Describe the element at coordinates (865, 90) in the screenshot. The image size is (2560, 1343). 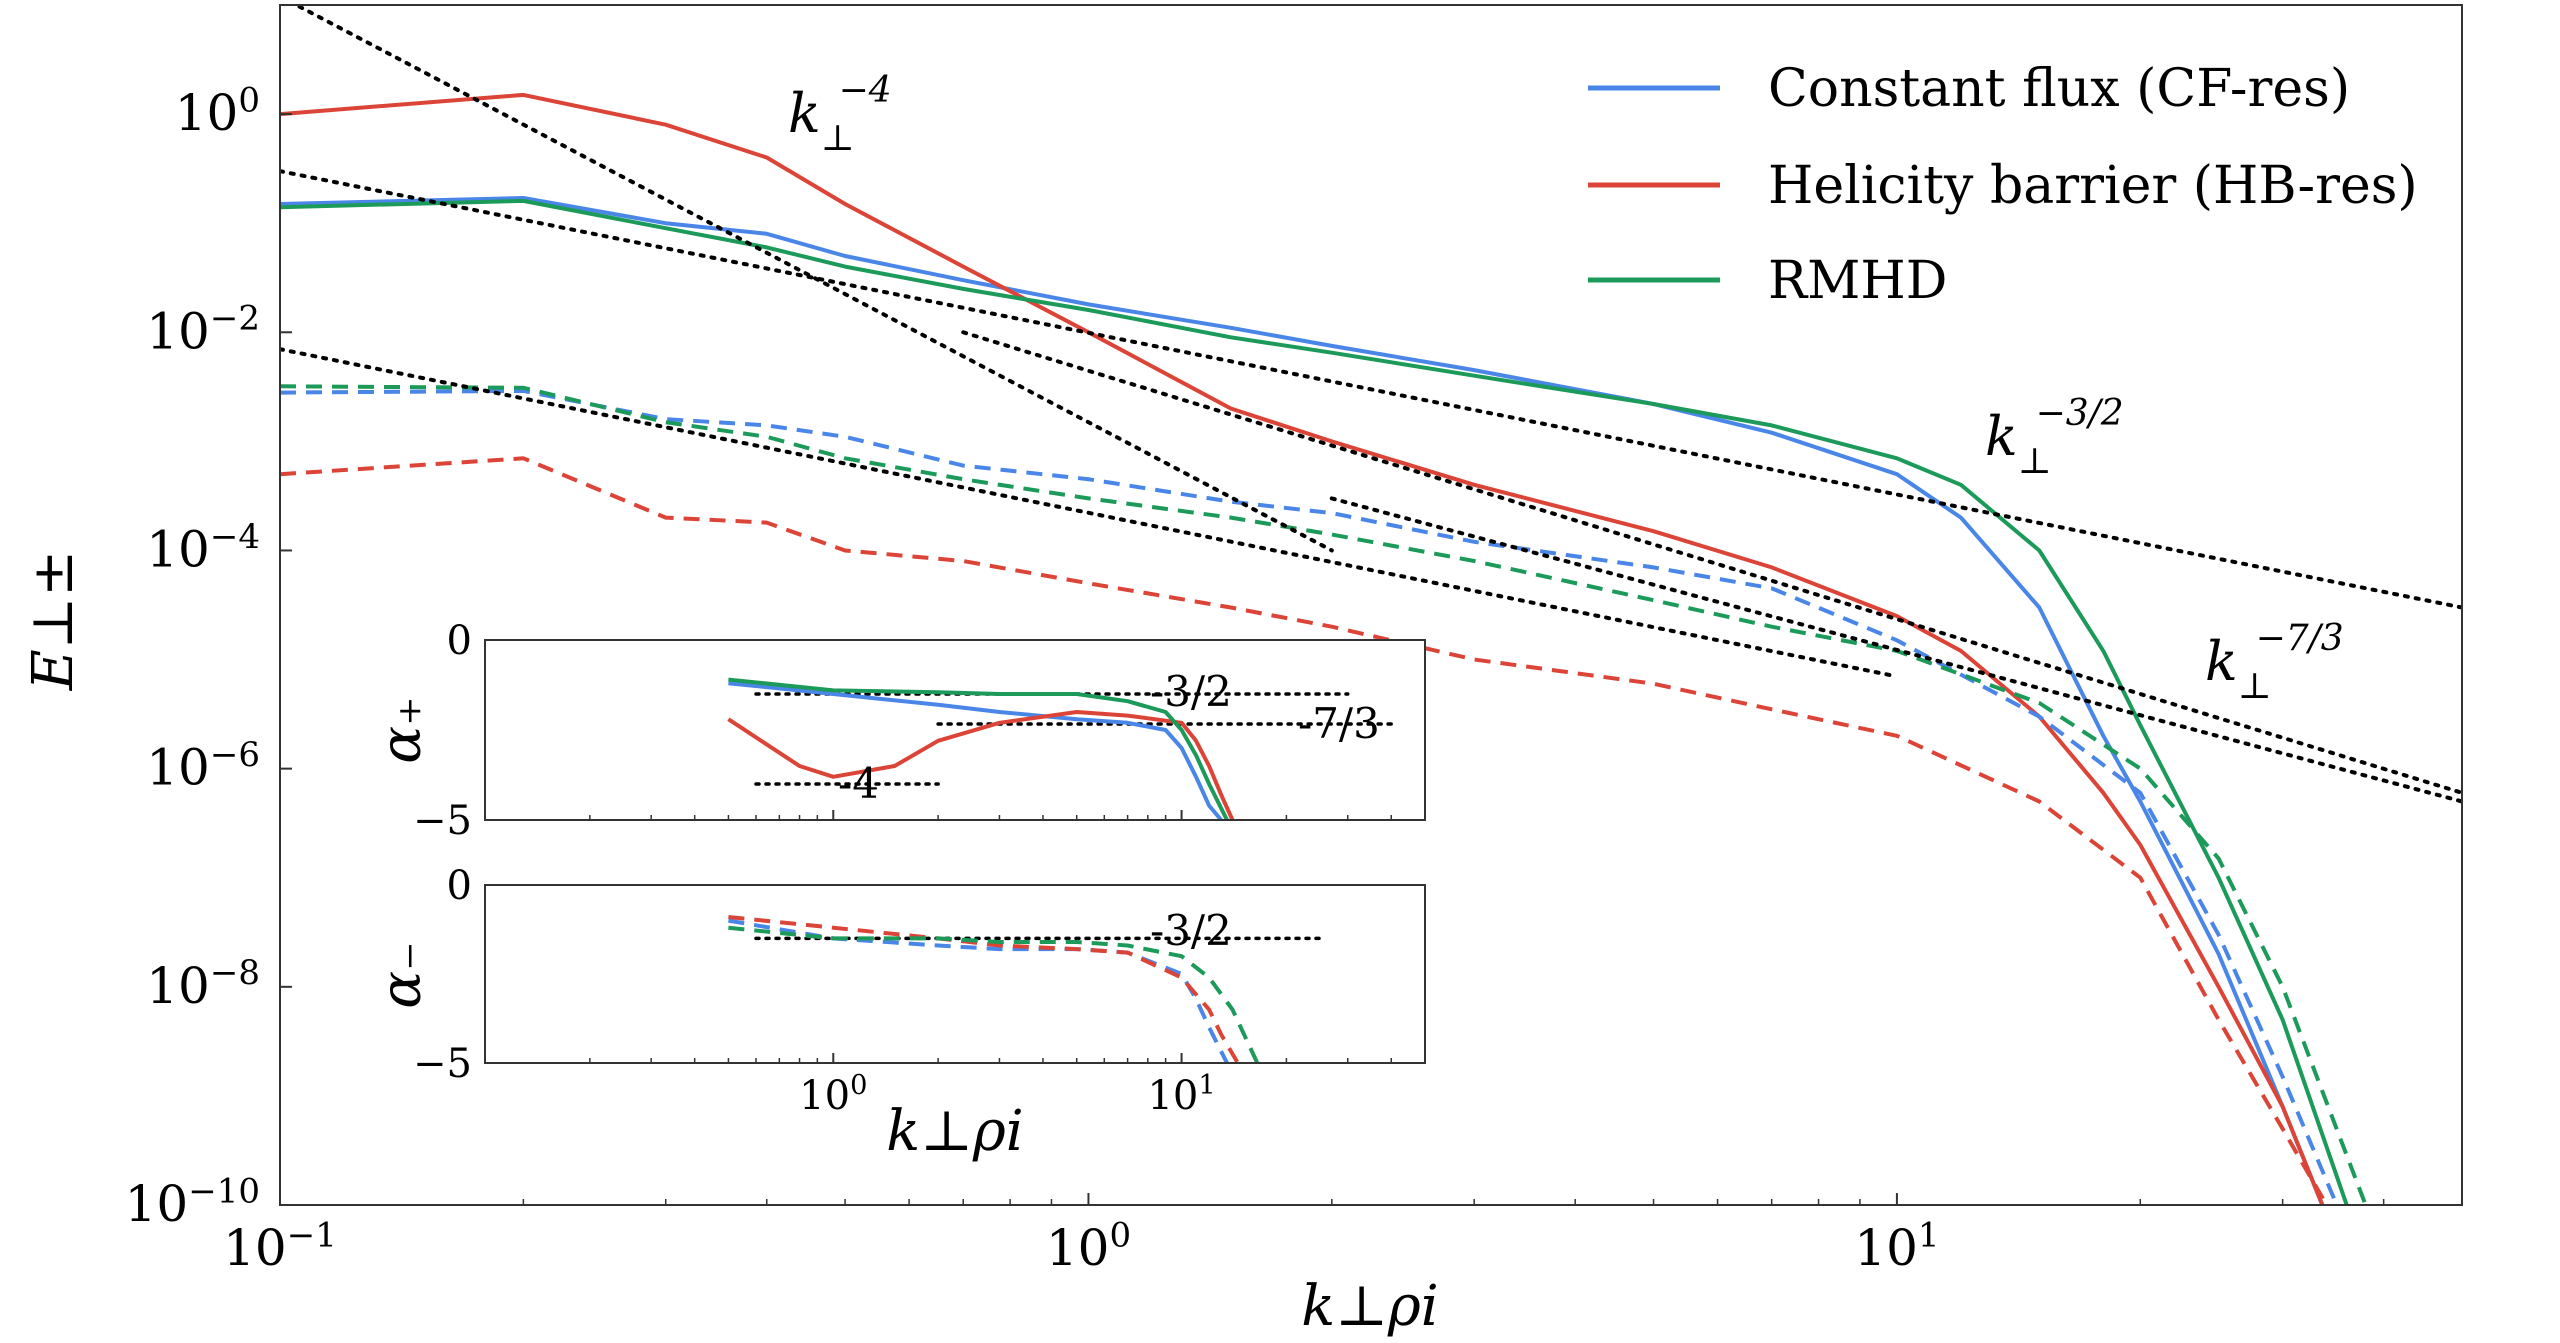
I see `k-minus-4-sup: −4` at that location.